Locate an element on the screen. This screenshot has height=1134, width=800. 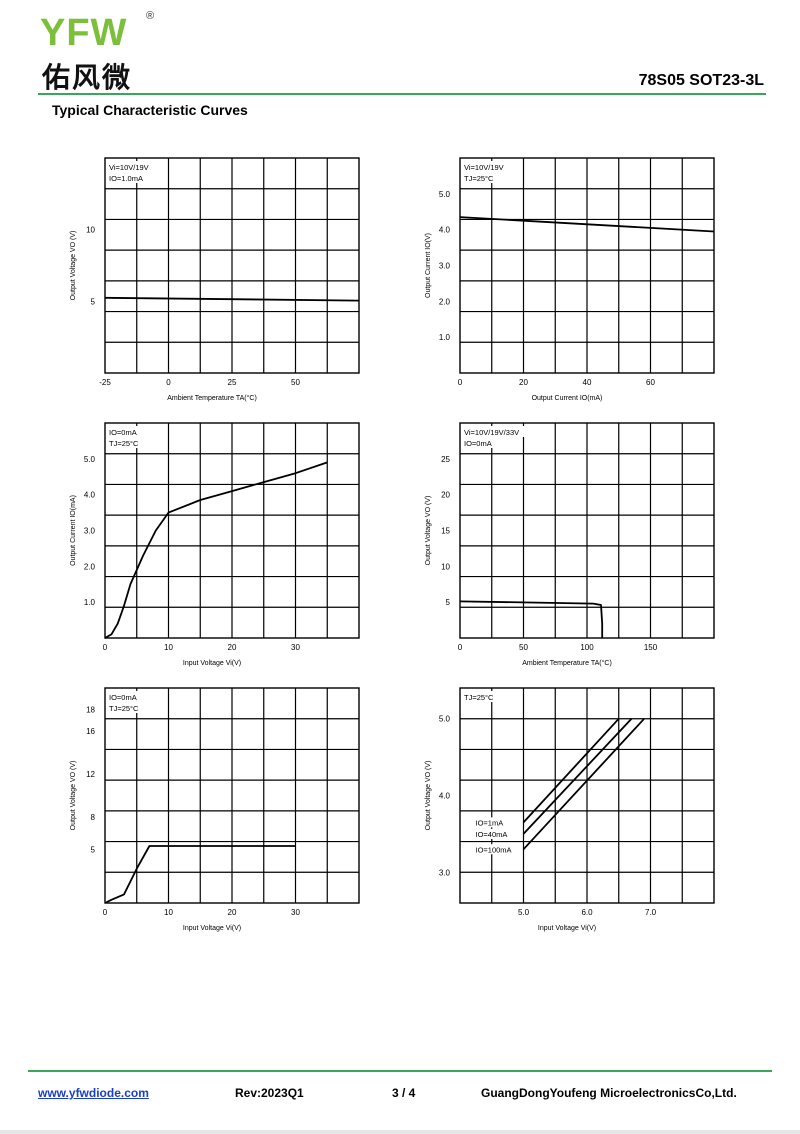
page-bottom-edge is located at coordinates (400, 1132).